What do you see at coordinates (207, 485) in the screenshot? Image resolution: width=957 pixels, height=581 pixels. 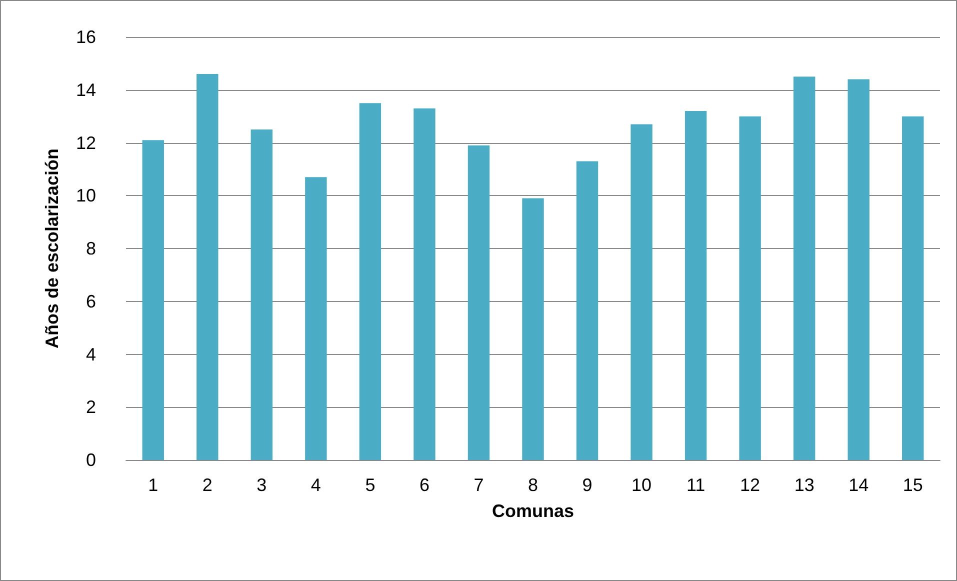 I see `x-tick-label: 2` at bounding box center [207, 485].